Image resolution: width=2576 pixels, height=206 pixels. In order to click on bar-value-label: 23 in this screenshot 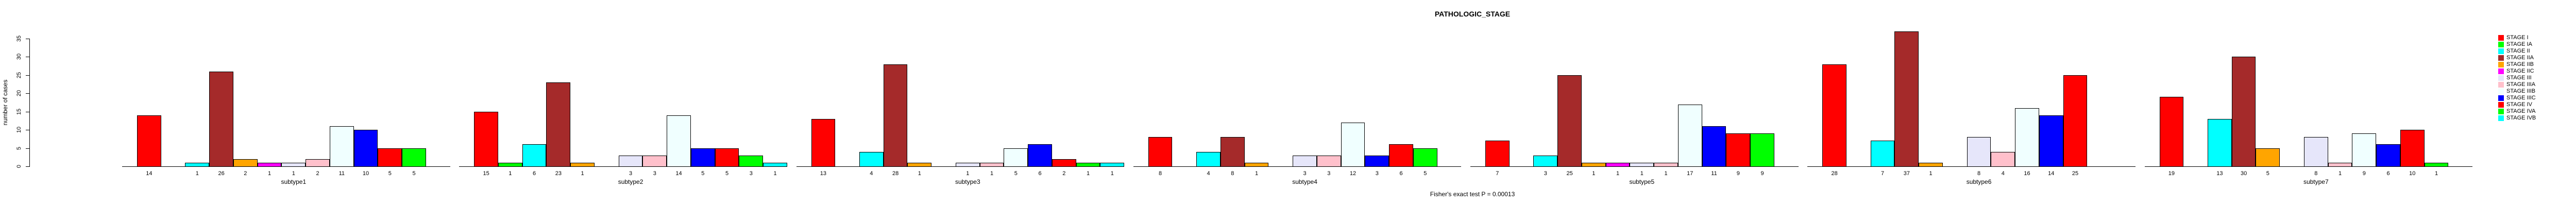, I will do `click(558, 174)`.